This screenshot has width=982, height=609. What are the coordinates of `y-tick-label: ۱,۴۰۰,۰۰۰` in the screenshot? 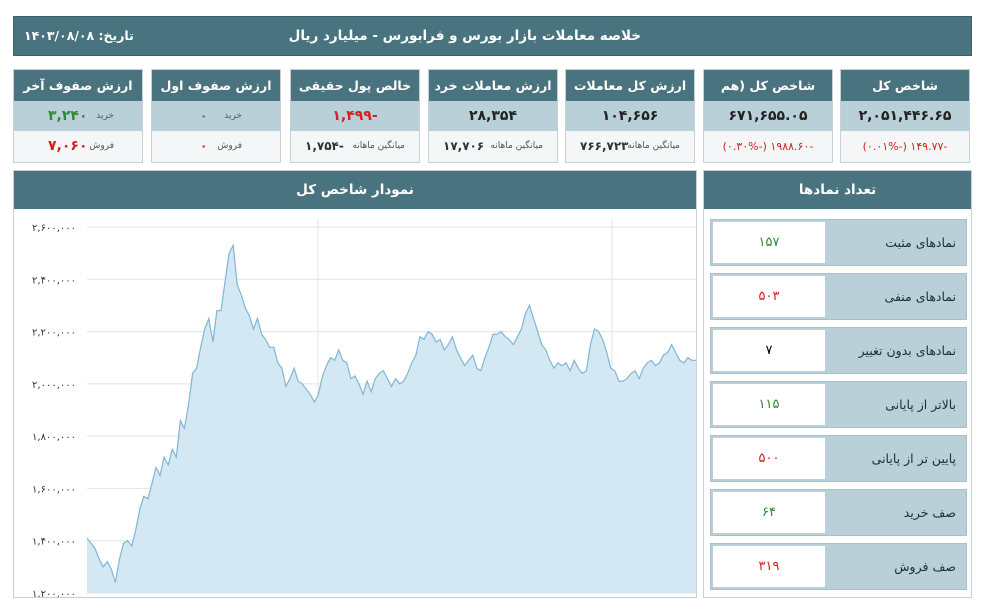 It's located at (54, 542).